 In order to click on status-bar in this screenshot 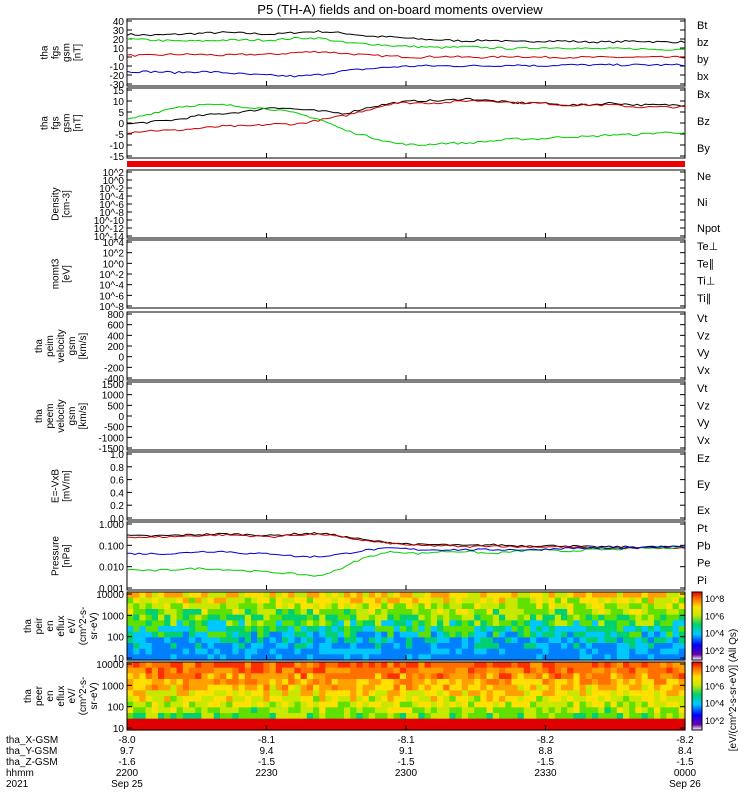, I will do `click(406, 164)`.